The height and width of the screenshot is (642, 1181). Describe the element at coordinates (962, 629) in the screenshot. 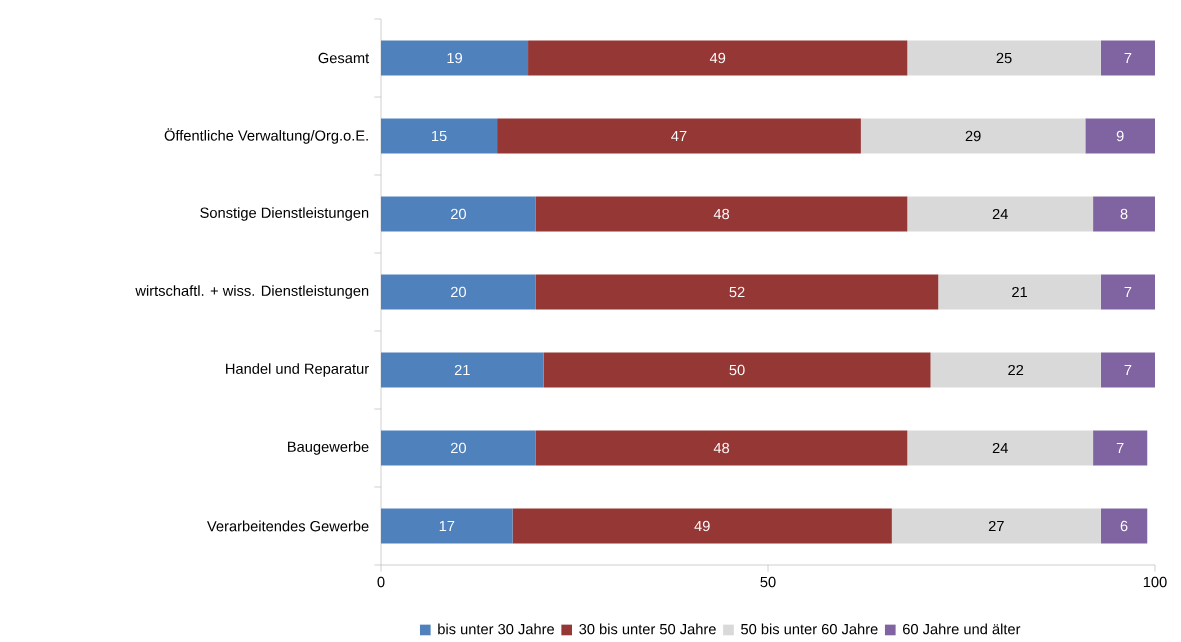

I see `legend-label: 60 Jahre und älter` at that location.